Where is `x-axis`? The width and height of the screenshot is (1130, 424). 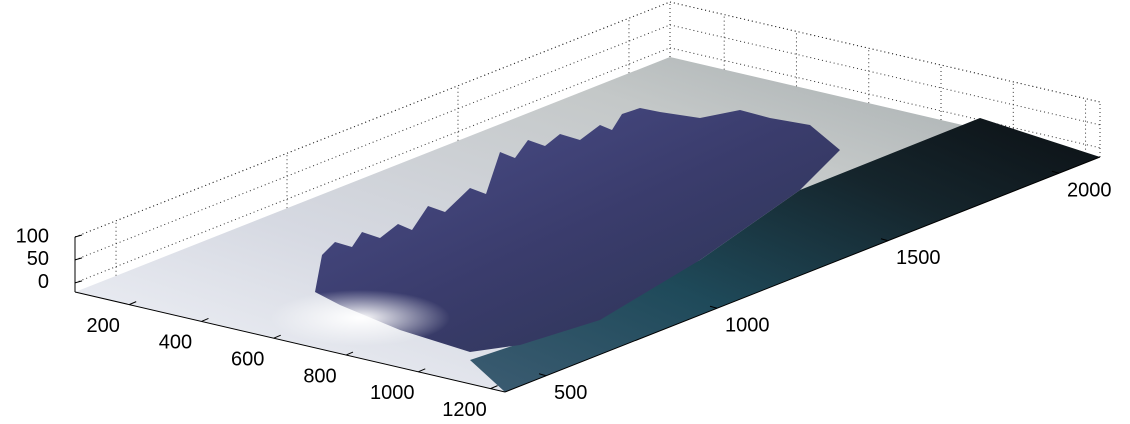
x-axis is located at coordinates (290, 342).